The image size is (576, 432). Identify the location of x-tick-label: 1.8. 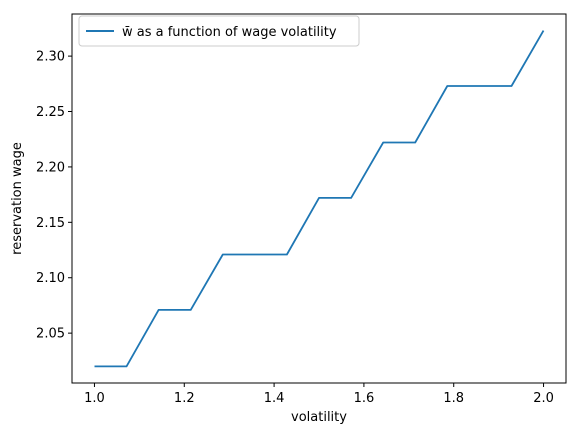
(453, 398).